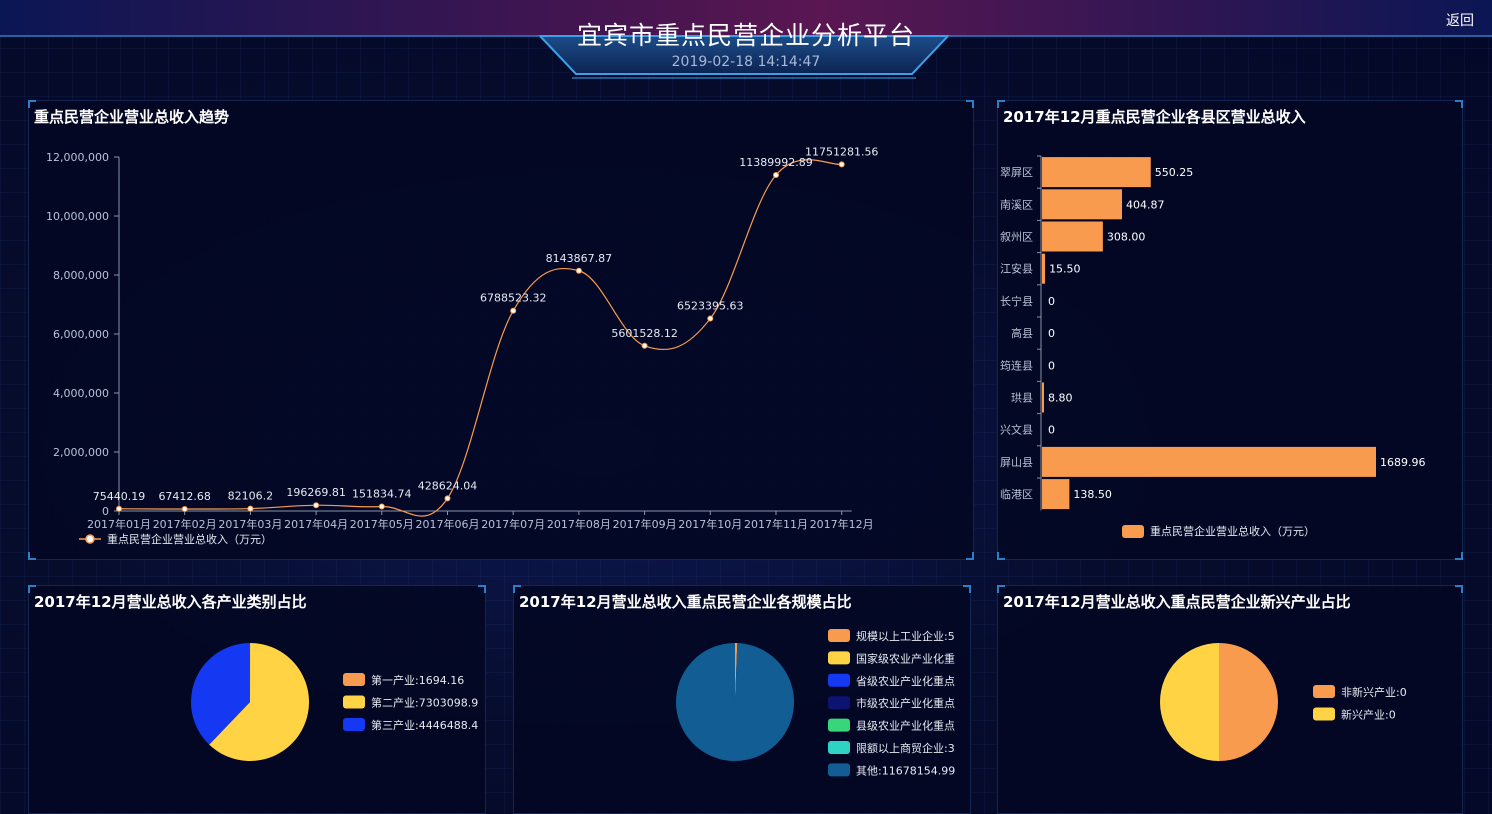 This screenshot has width=1492, height=814. I want to click on legend-label: 第一产业:1694.16, so click(417, 680).